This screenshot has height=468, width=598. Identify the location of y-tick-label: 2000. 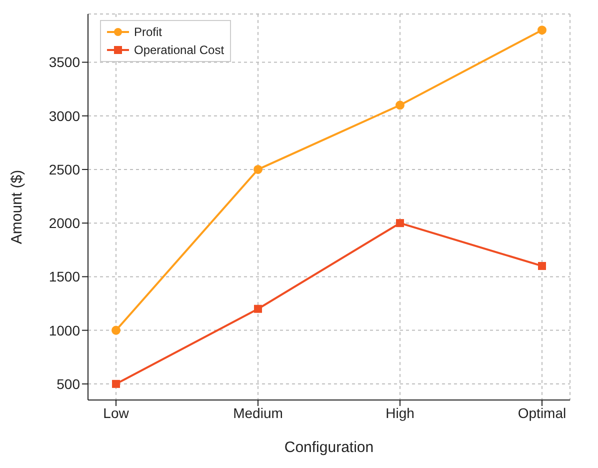
(64, 223).